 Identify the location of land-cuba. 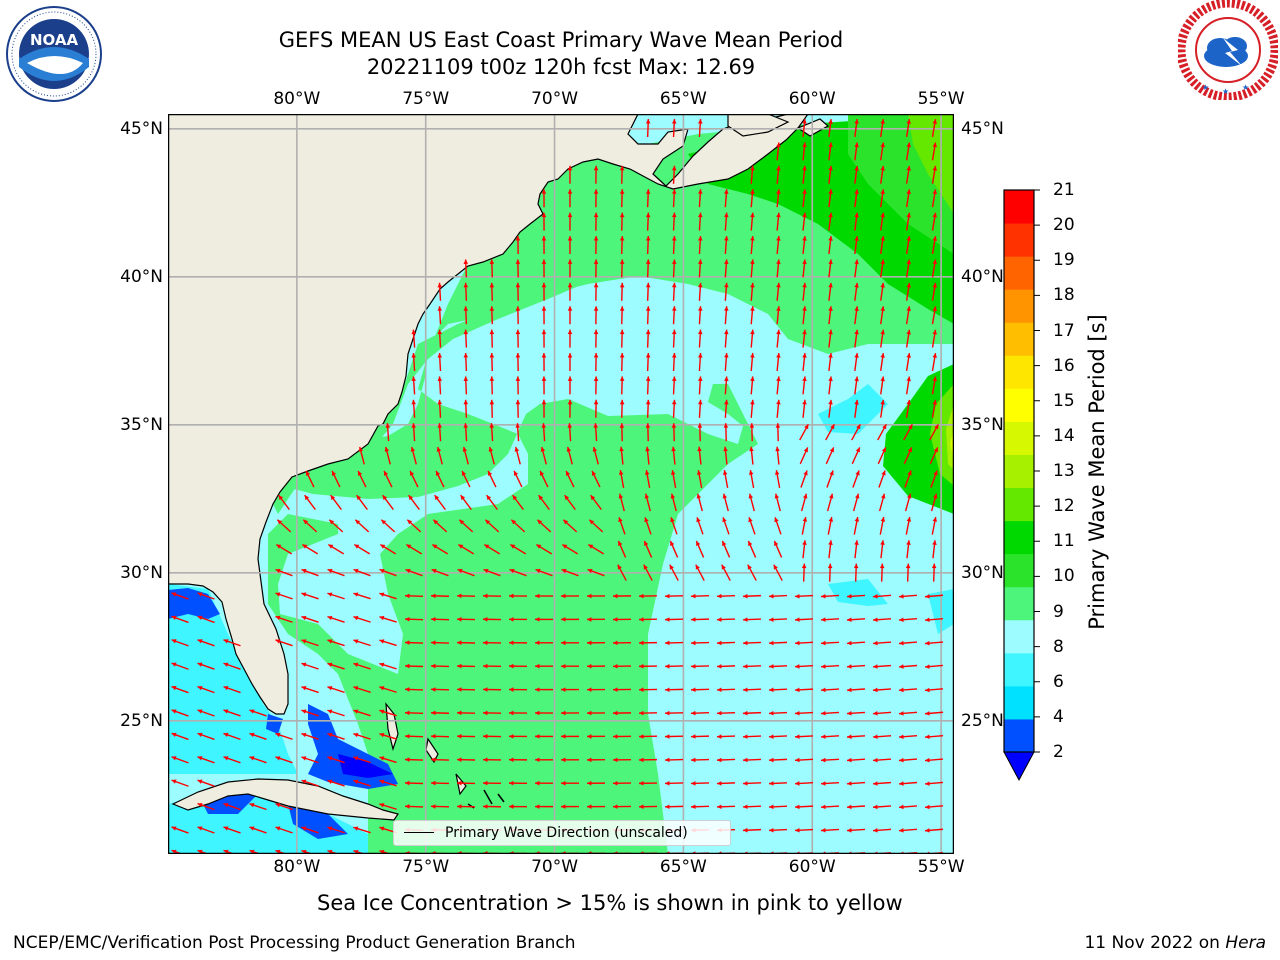
(285, 799).